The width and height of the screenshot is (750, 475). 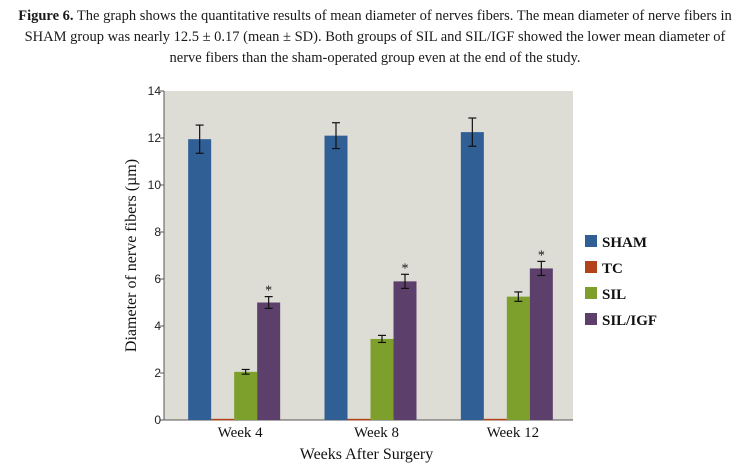 I want to click on y-tick-label: 8, so click(x=157, y=232).